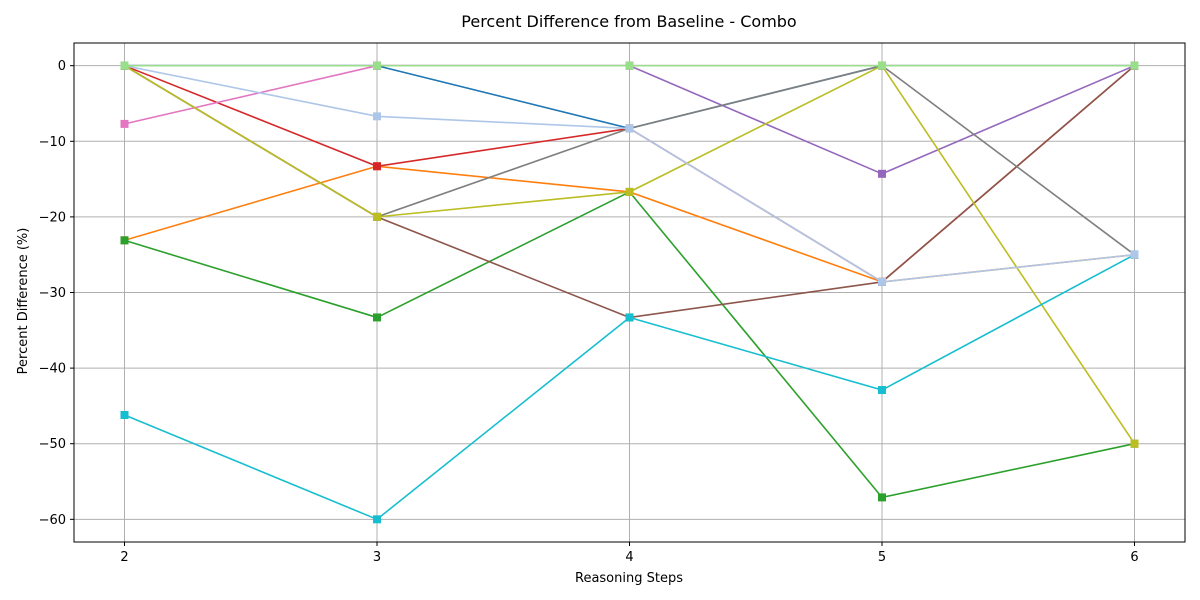 The height and width of the screenshot is (600, 1200). I want to click on y-tick-label: −60, so click(52, 520).